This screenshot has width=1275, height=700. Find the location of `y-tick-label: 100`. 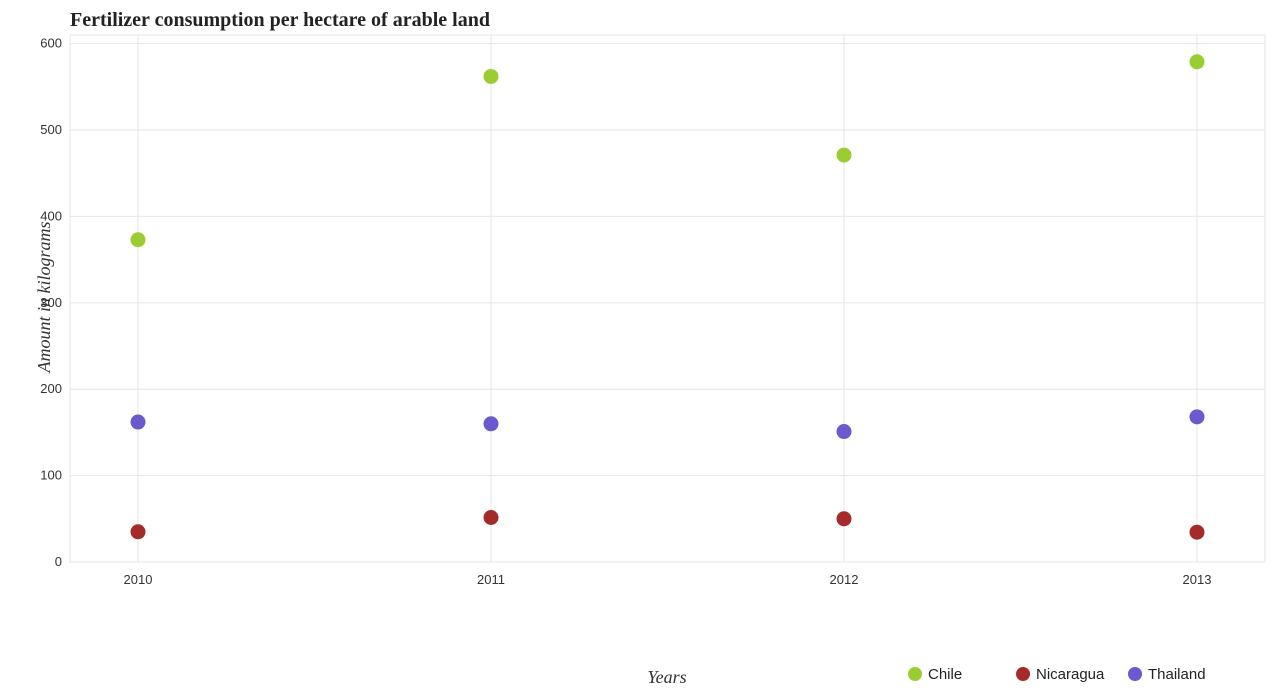

y-tick-label: 100 is located at coordinates (51, 475).